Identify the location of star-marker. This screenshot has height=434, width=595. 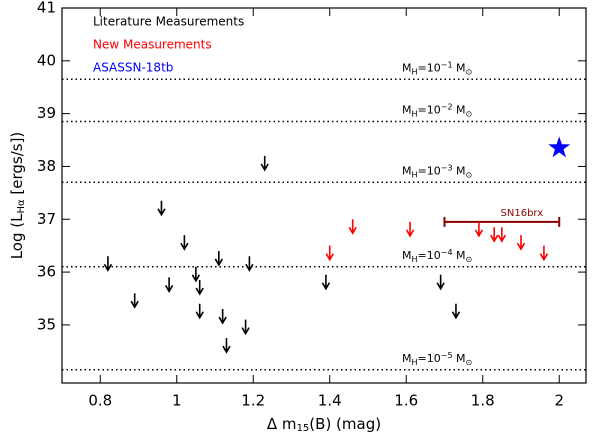
(559, 147).